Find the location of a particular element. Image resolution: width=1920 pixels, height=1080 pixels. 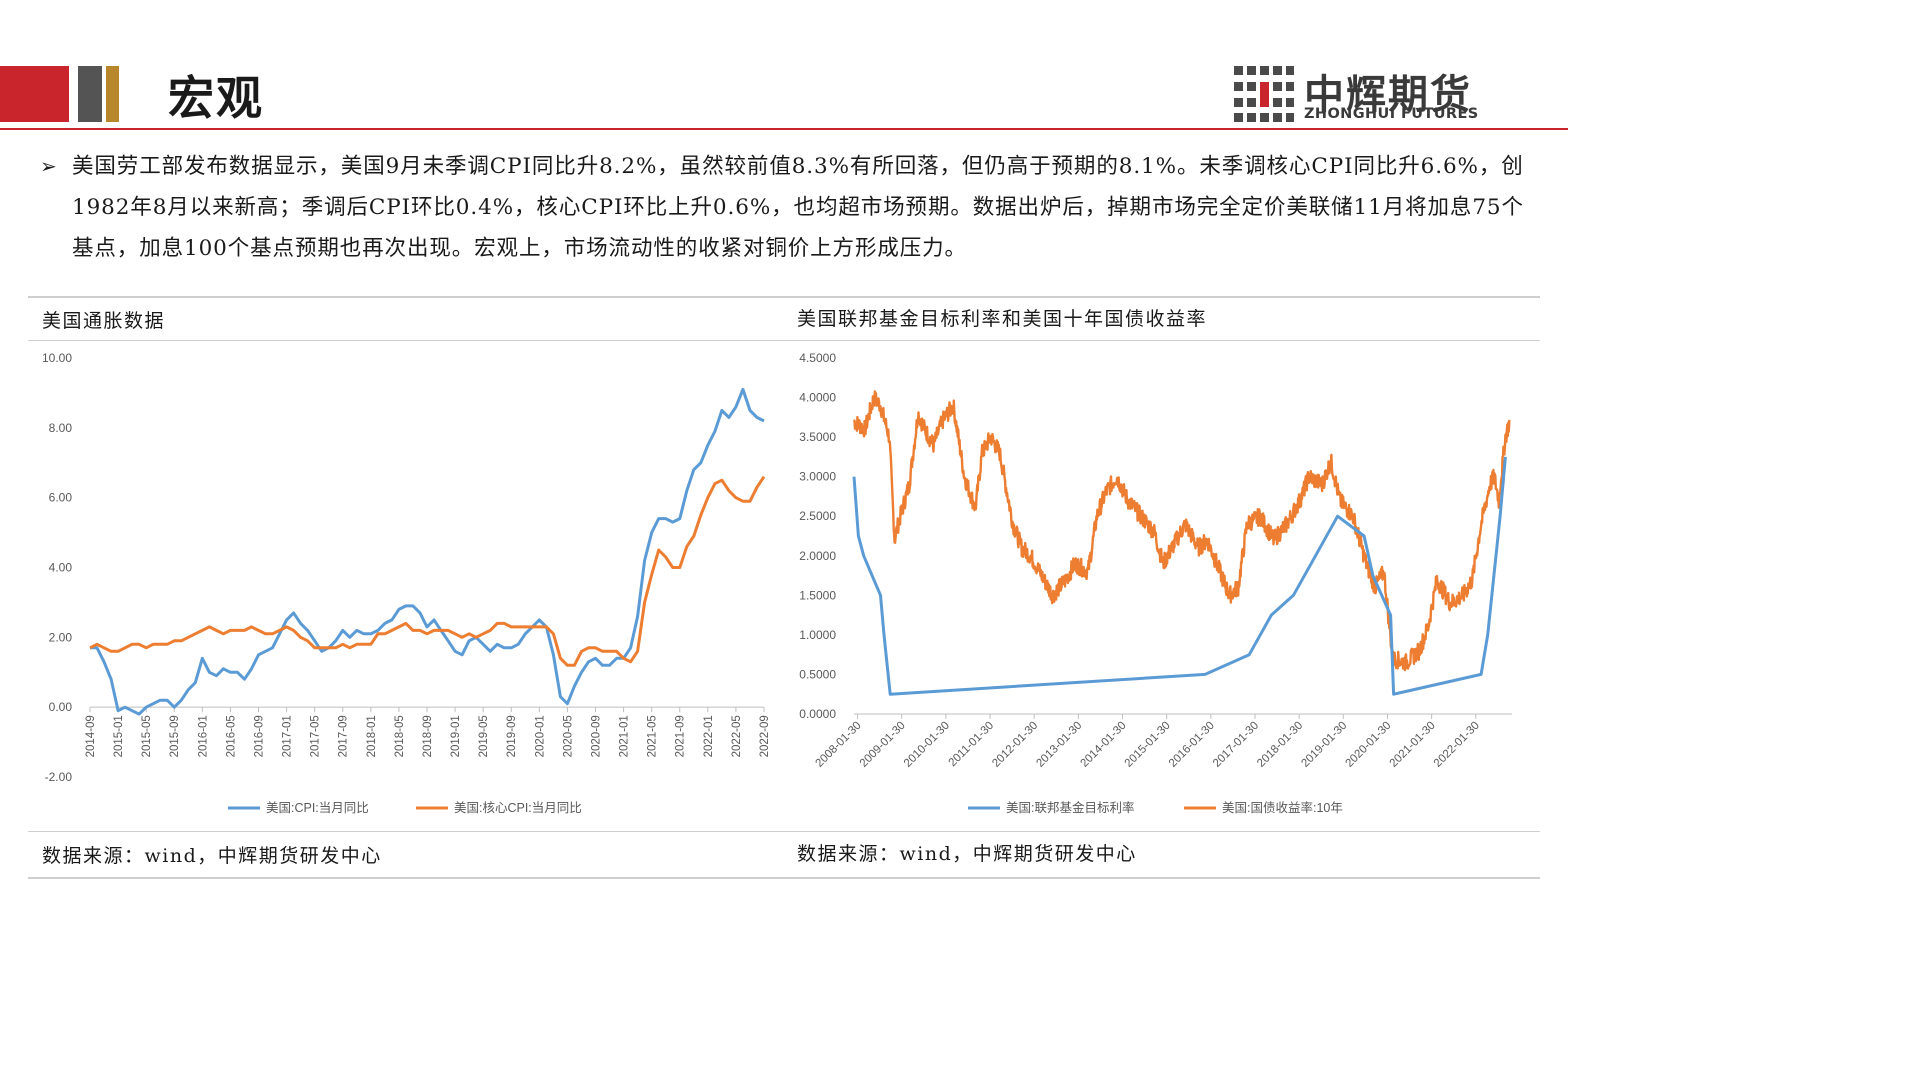

logo-grid-icon is located at coordinates (1264, 94).